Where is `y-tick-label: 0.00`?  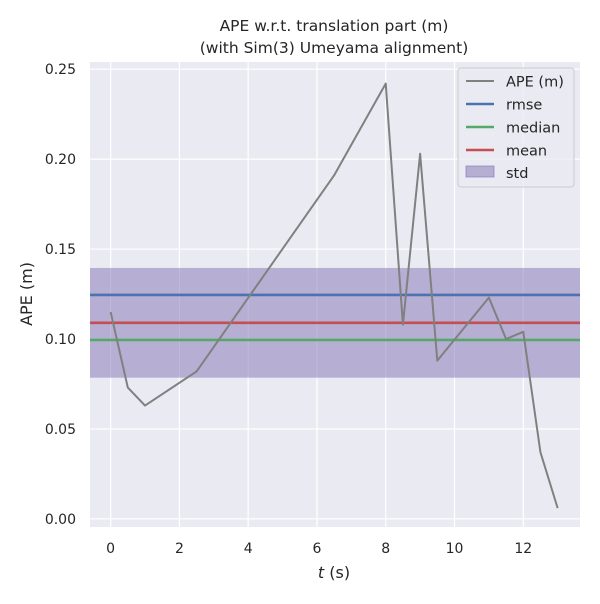 y-tick-label: 0.00 is located at coordinates (60, 520).